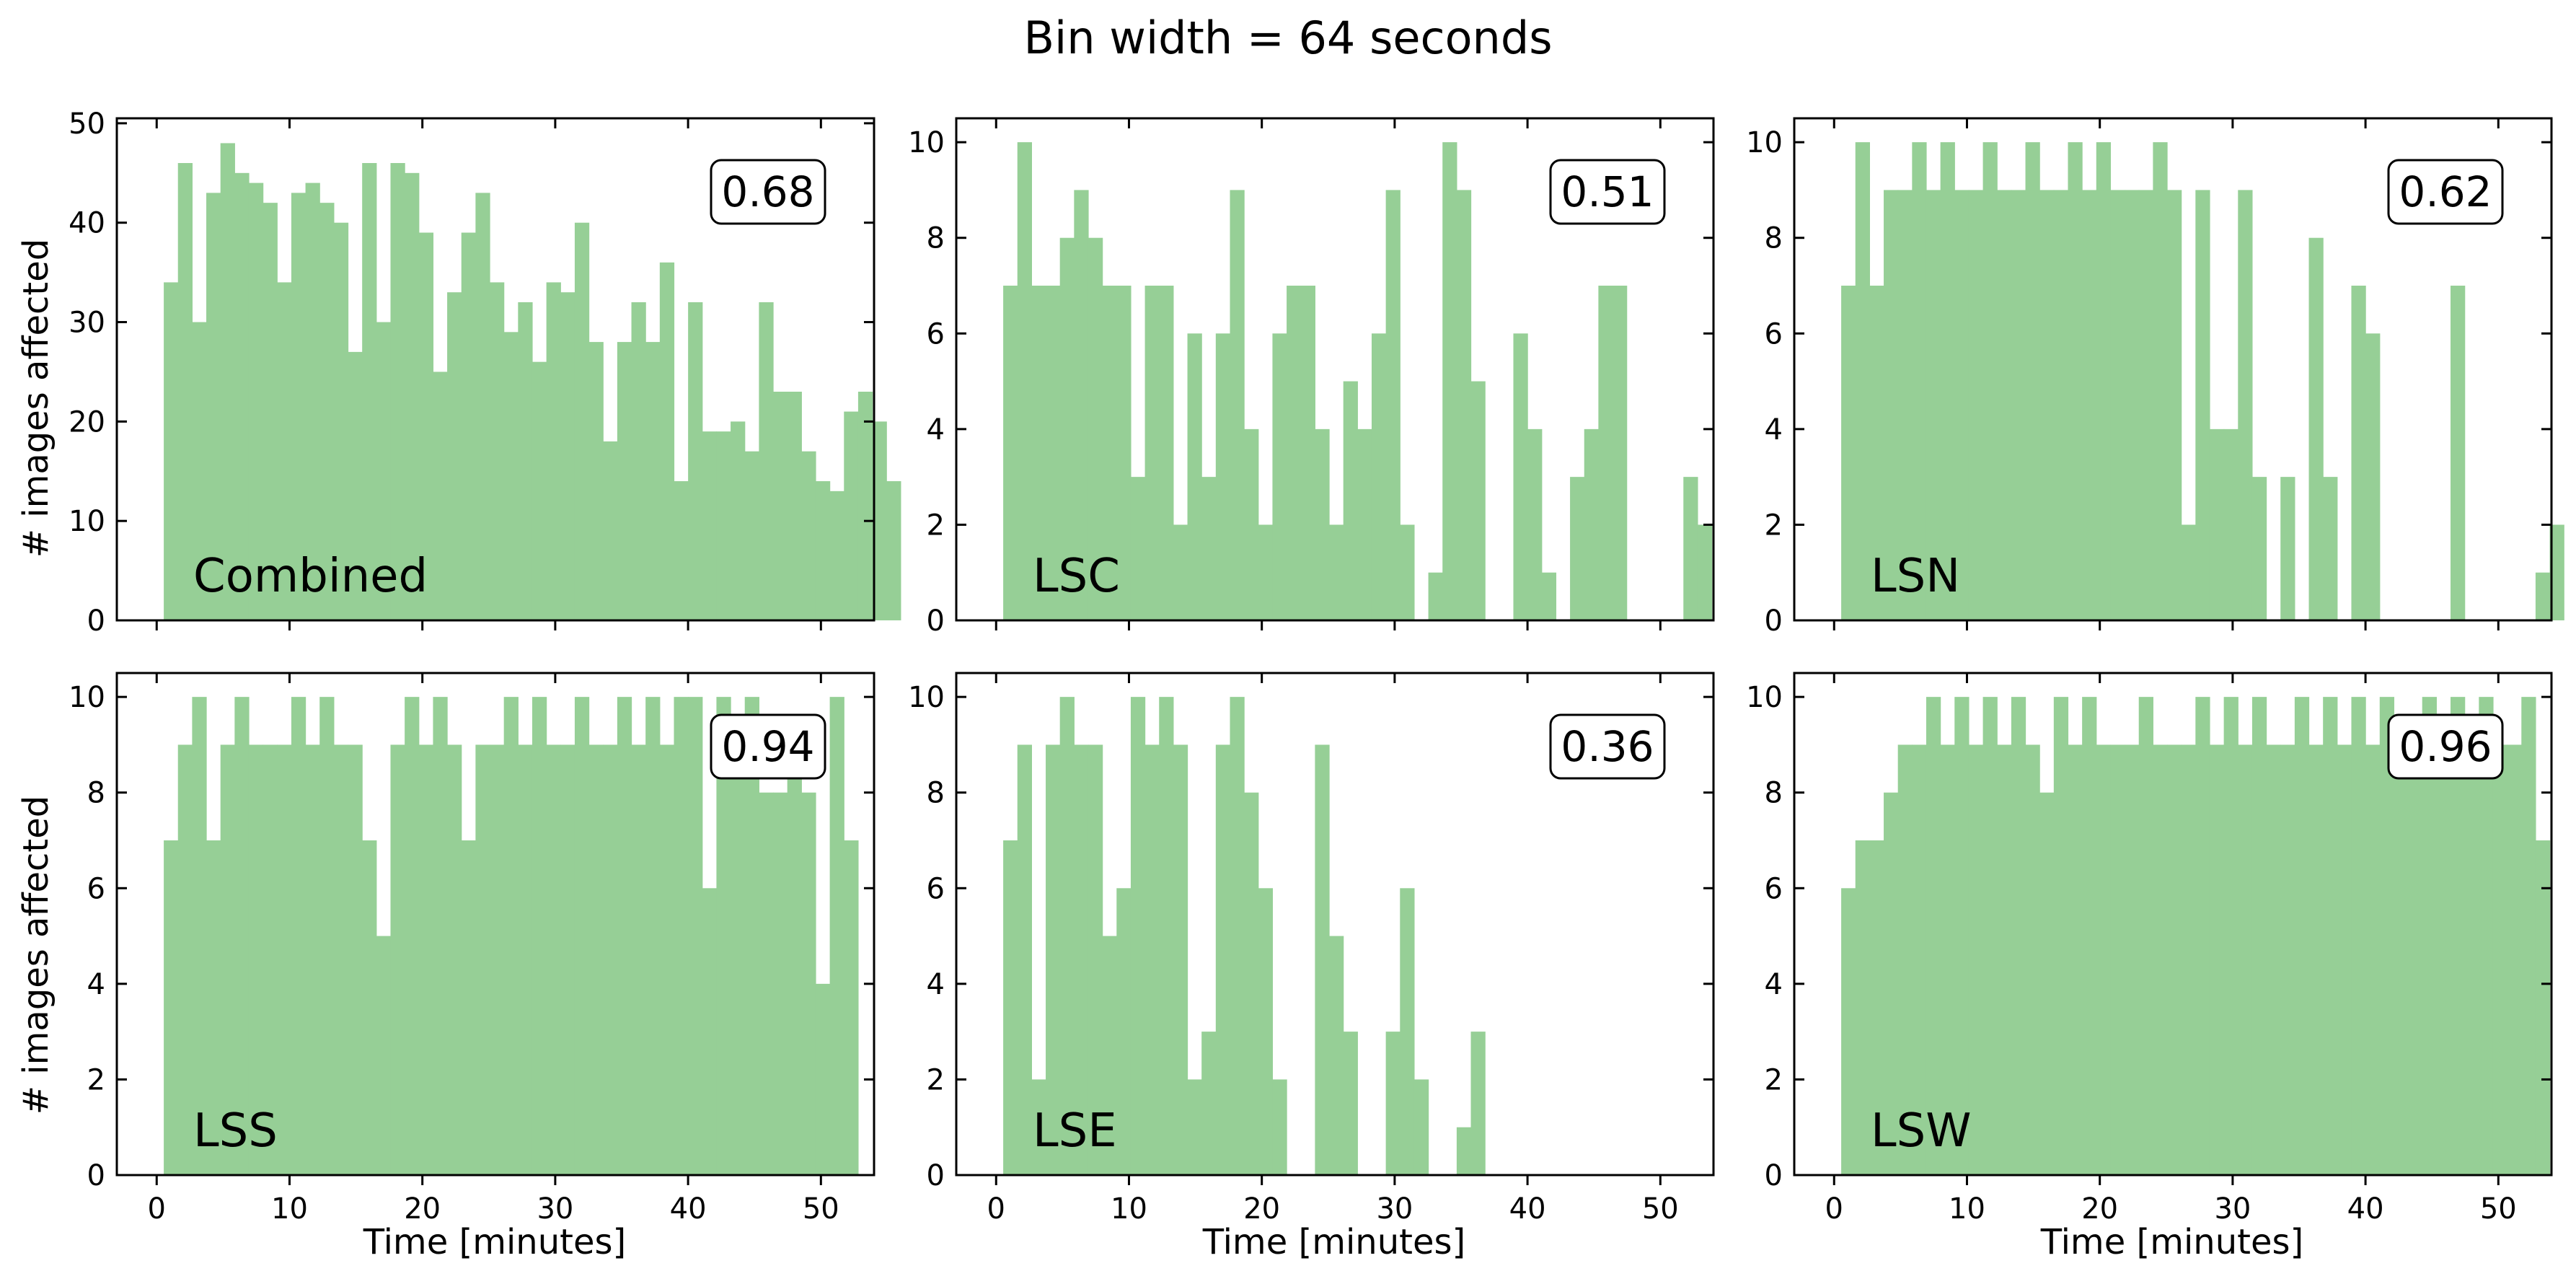 The width and height of the screenshot is (2576, 1284). What do you see at coordinates (1129, 1209) in the screenshot?
I see `x-tick-label: 10` at bounding box center [1129, 1209].